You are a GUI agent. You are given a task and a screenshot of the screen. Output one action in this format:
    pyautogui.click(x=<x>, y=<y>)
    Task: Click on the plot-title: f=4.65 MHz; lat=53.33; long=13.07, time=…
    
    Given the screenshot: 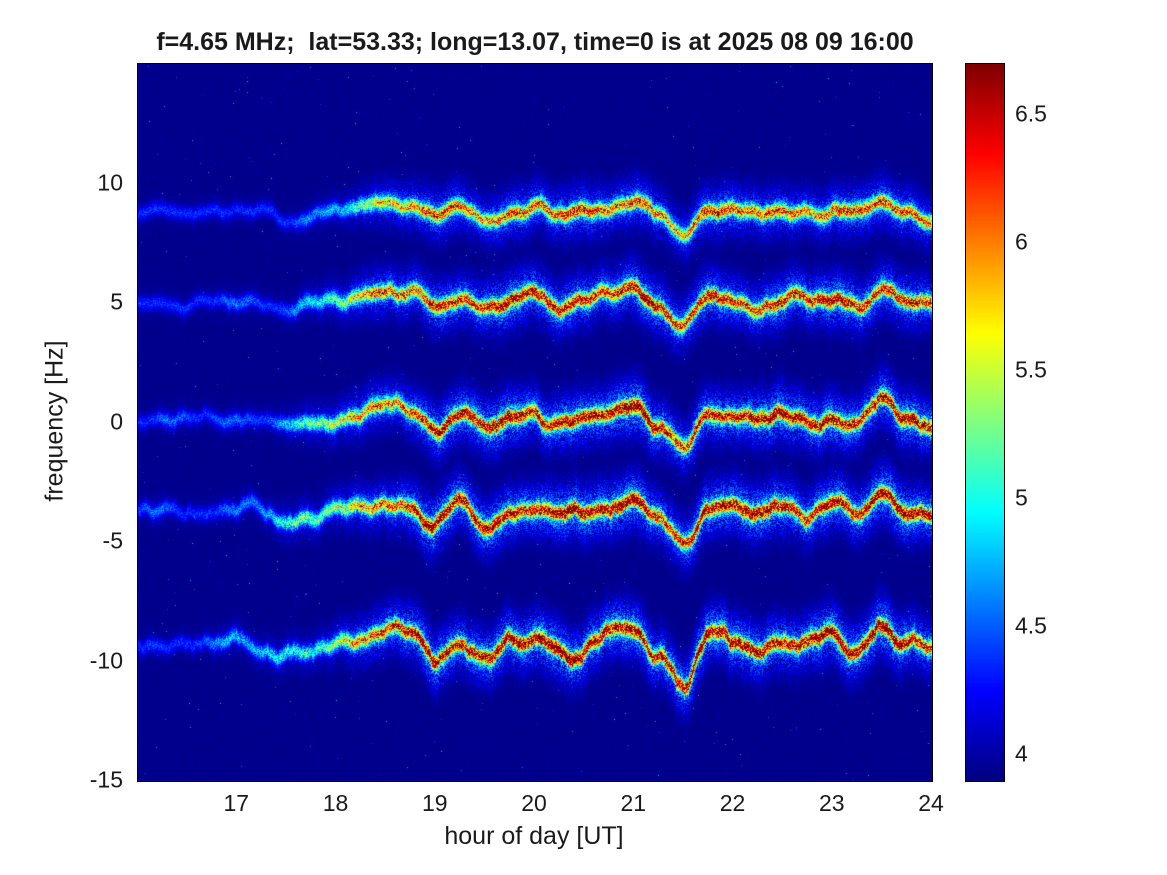 What is the action you would take?
    pyautogui.click(x=535, y=42)
    